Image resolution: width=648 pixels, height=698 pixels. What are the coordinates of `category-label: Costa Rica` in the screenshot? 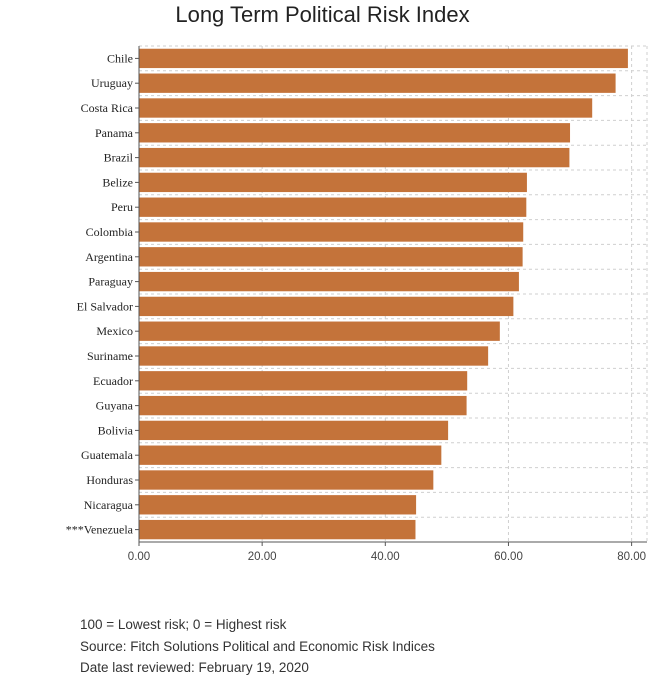 It's located at (107, 108).